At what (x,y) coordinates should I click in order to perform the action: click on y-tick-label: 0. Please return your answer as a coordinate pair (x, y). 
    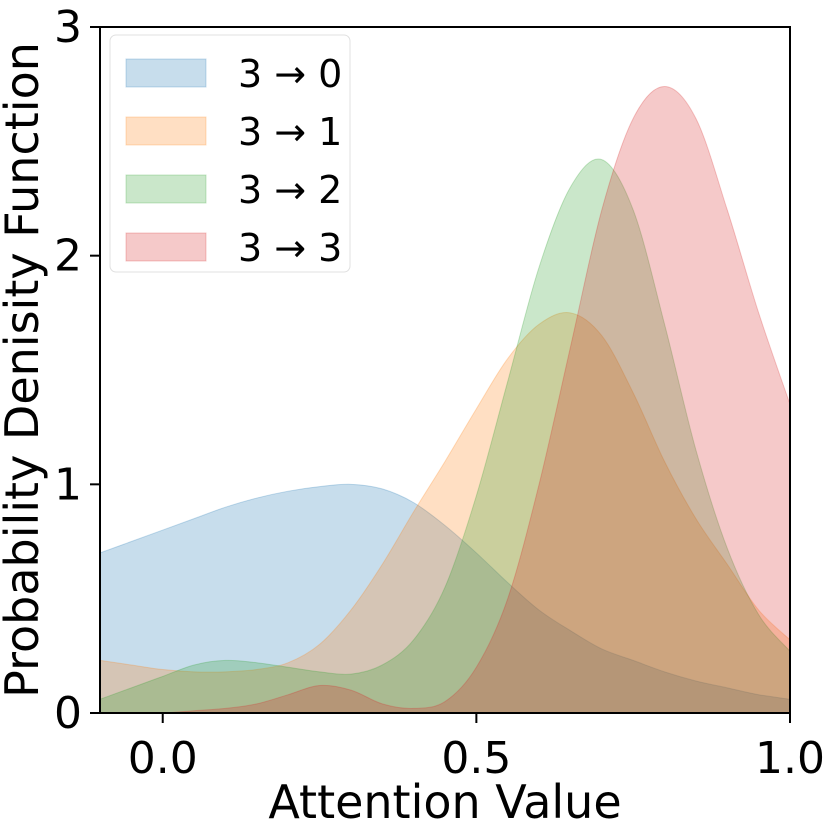
    Looking at the image, I should click on (68, 713).